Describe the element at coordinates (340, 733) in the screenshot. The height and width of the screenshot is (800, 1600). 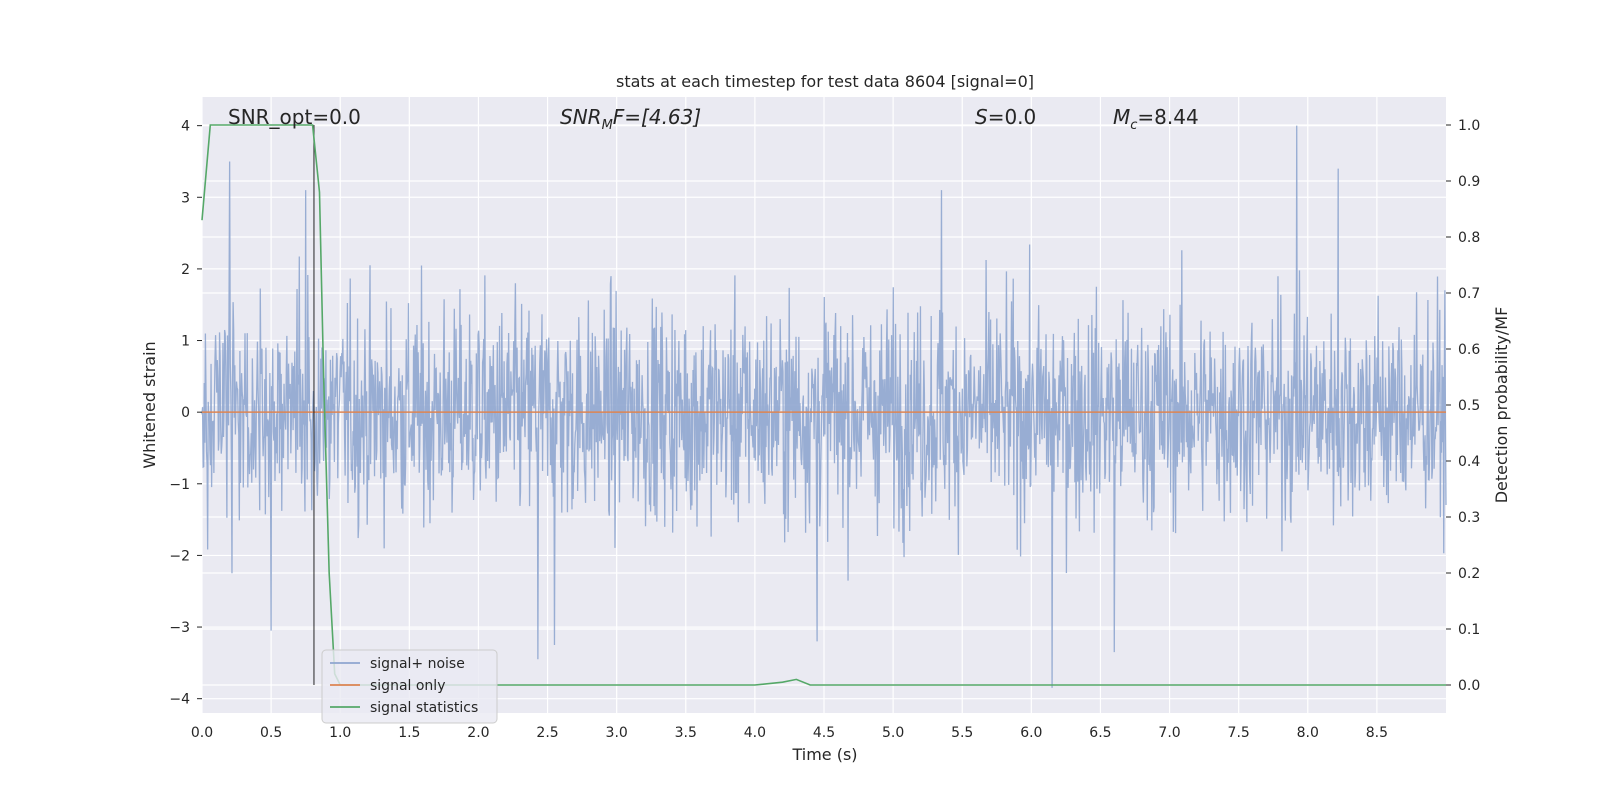
I see `x-tick-label: 1.0` at that location.